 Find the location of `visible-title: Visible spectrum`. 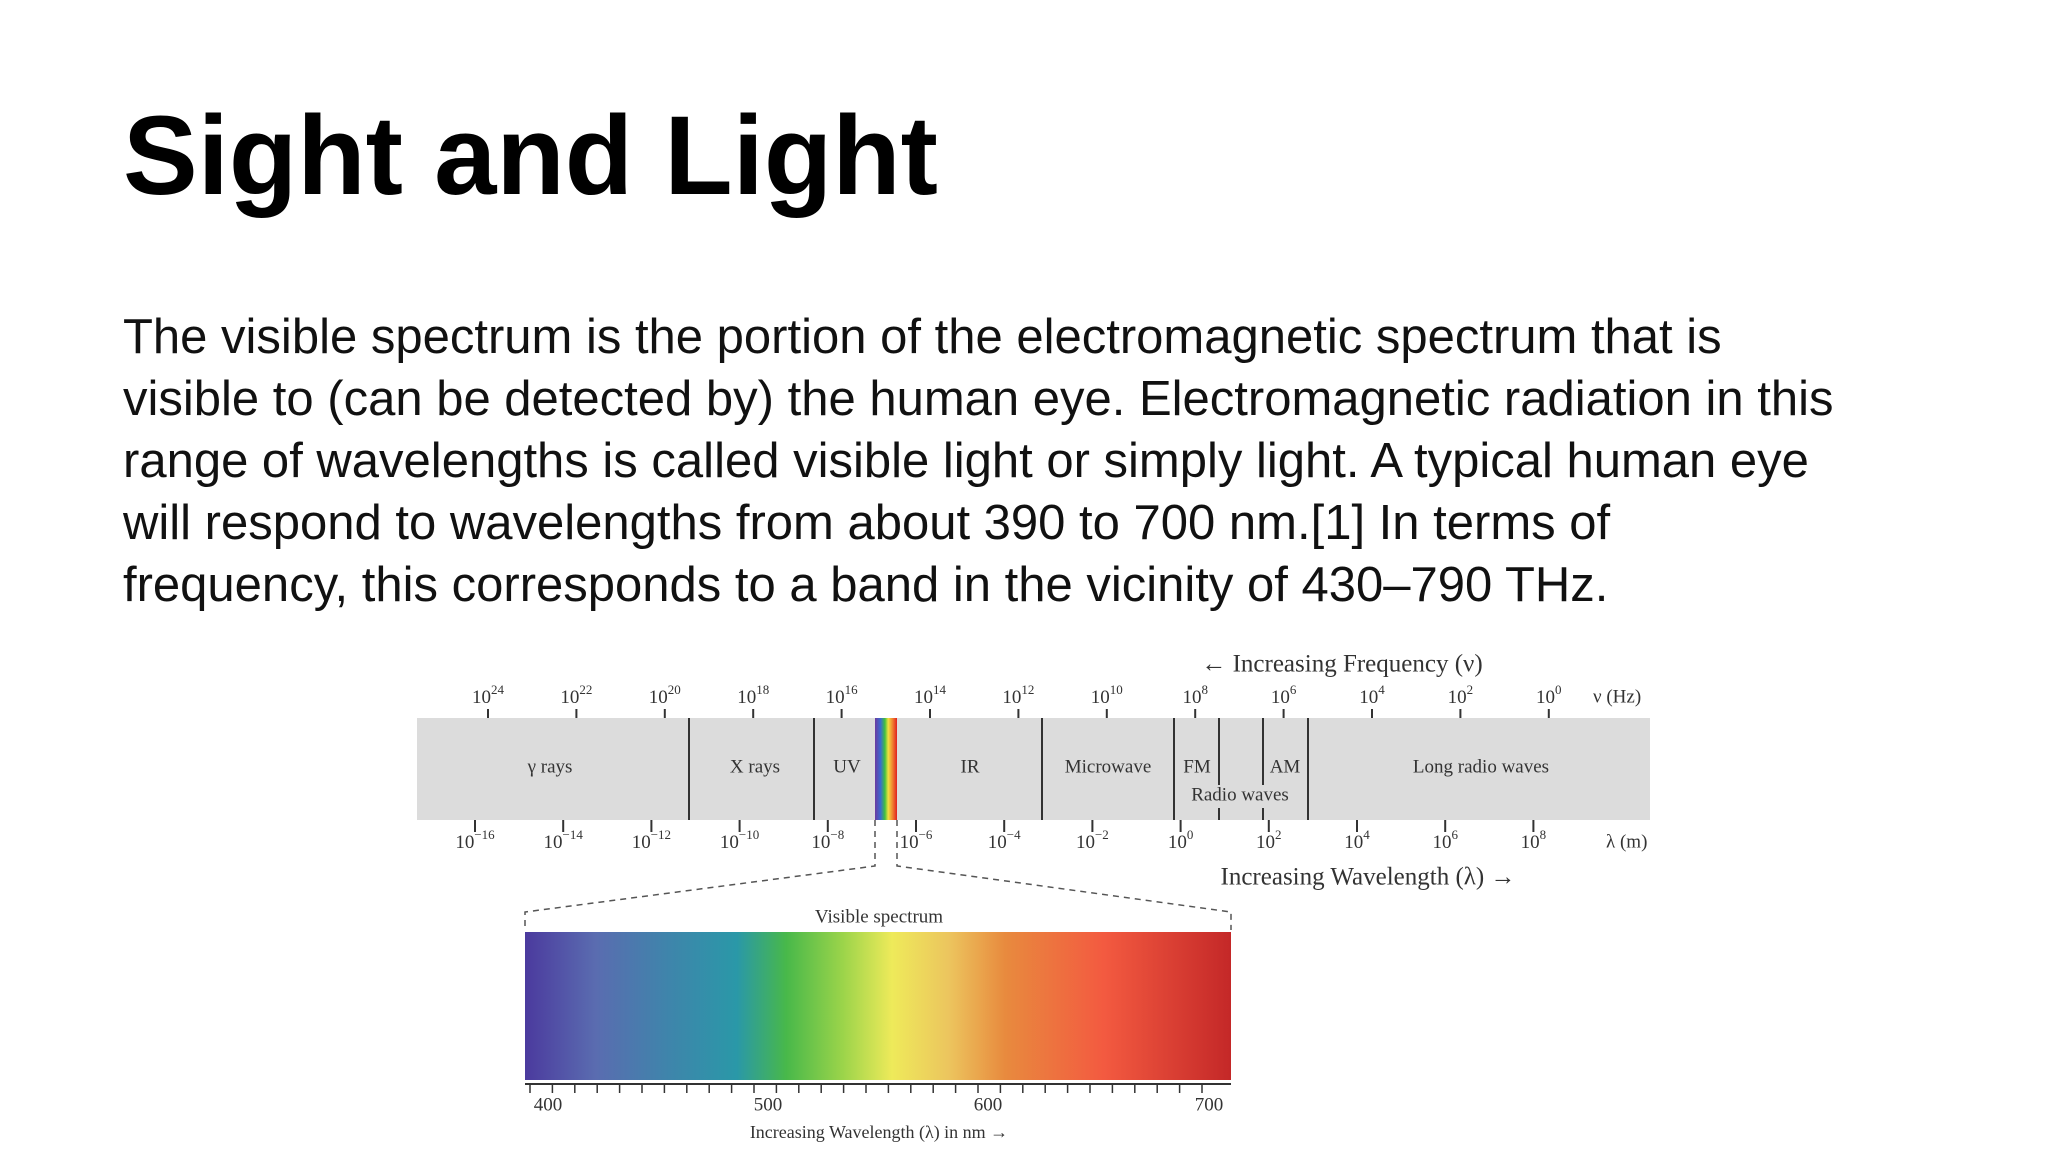

visible-title: Visible spectrum is located at coordinates (879, 916).